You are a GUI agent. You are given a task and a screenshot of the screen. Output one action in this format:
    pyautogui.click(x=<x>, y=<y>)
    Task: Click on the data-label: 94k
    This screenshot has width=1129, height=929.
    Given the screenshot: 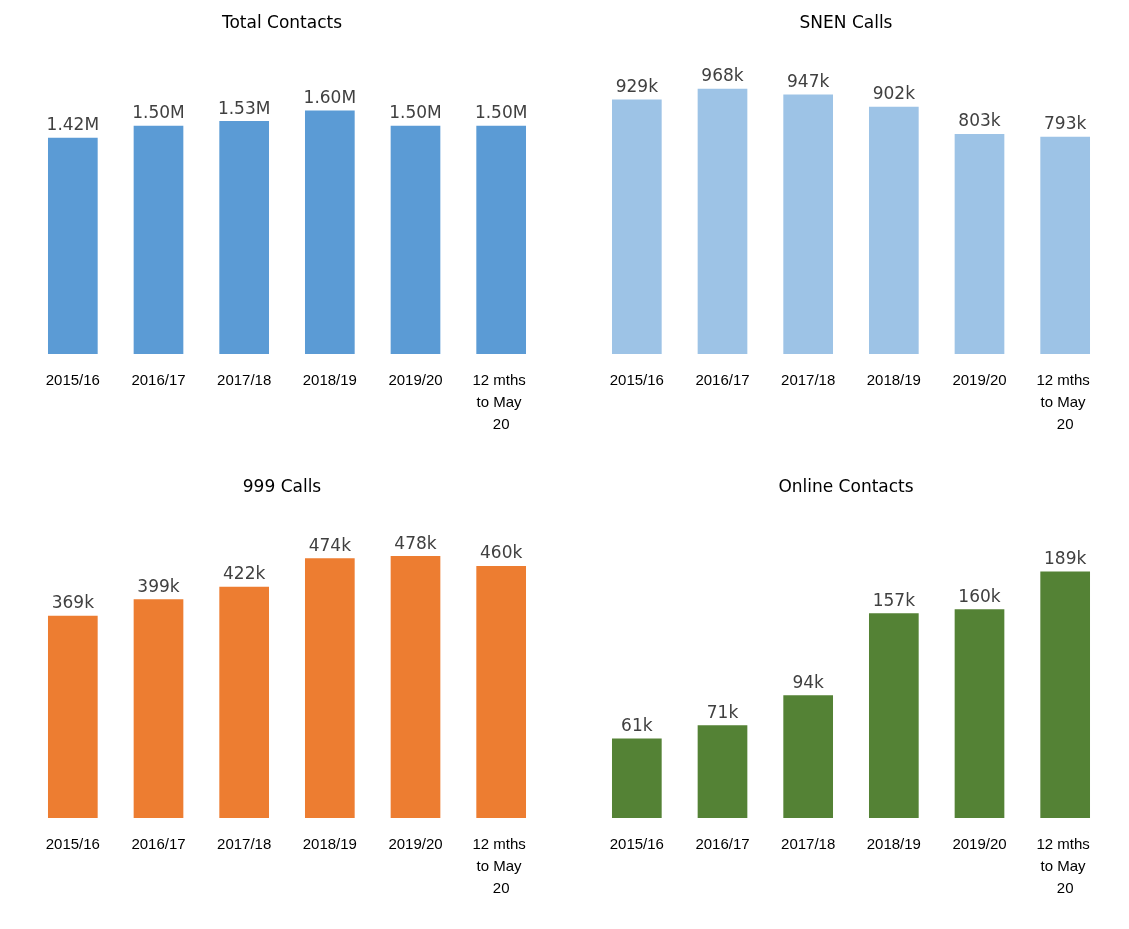 What is the action you would take?
    pyautogui.click(x=808, y=681)
    